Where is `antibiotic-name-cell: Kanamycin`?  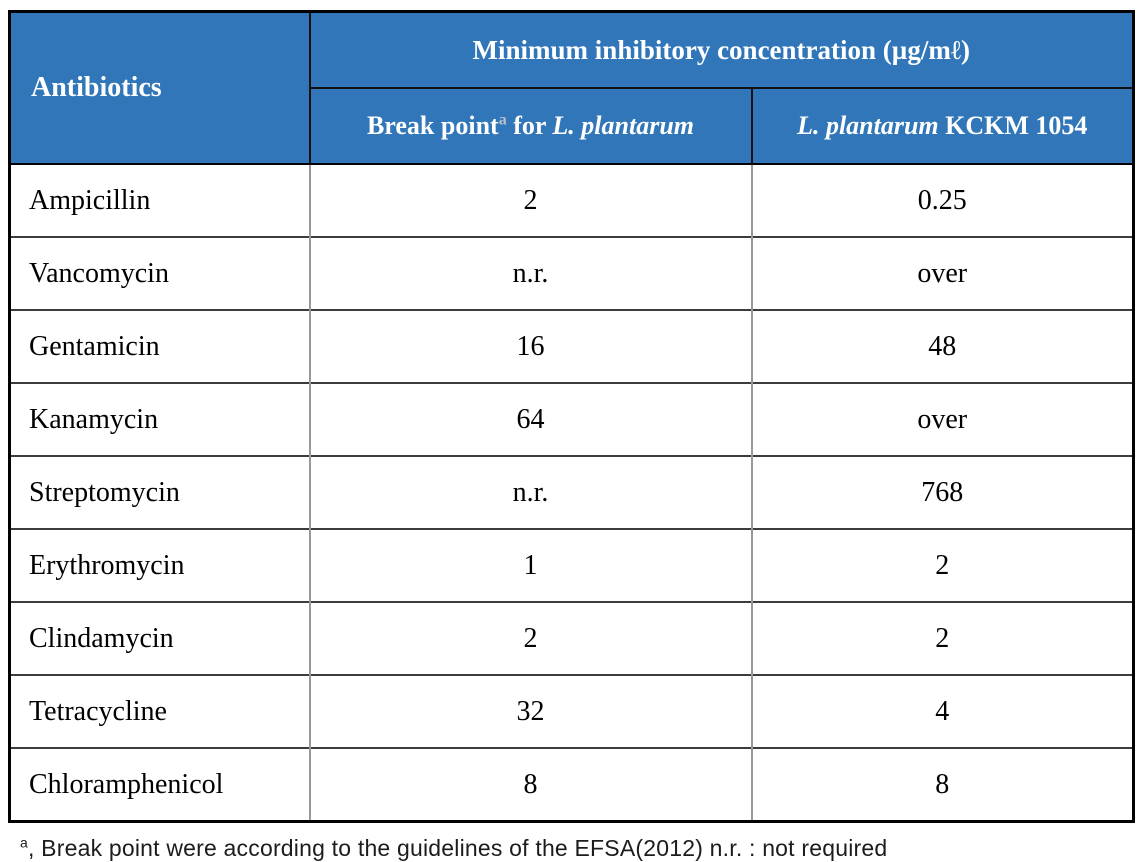 antibiotic-name-cell: Kanamycin is located at coordinates (159, 419).